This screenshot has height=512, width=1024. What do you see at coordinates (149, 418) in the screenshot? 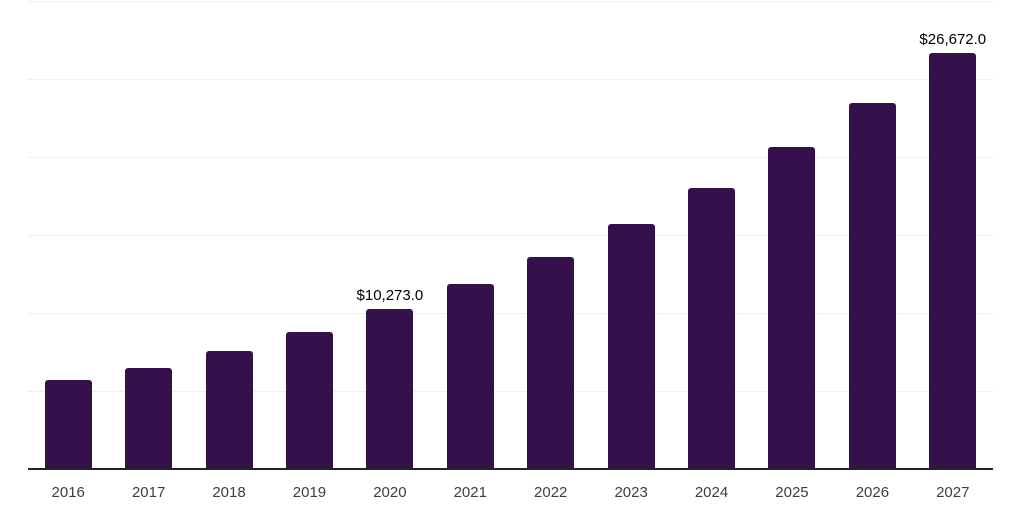
I see `bar-2017` at bounding box center [149, 418].